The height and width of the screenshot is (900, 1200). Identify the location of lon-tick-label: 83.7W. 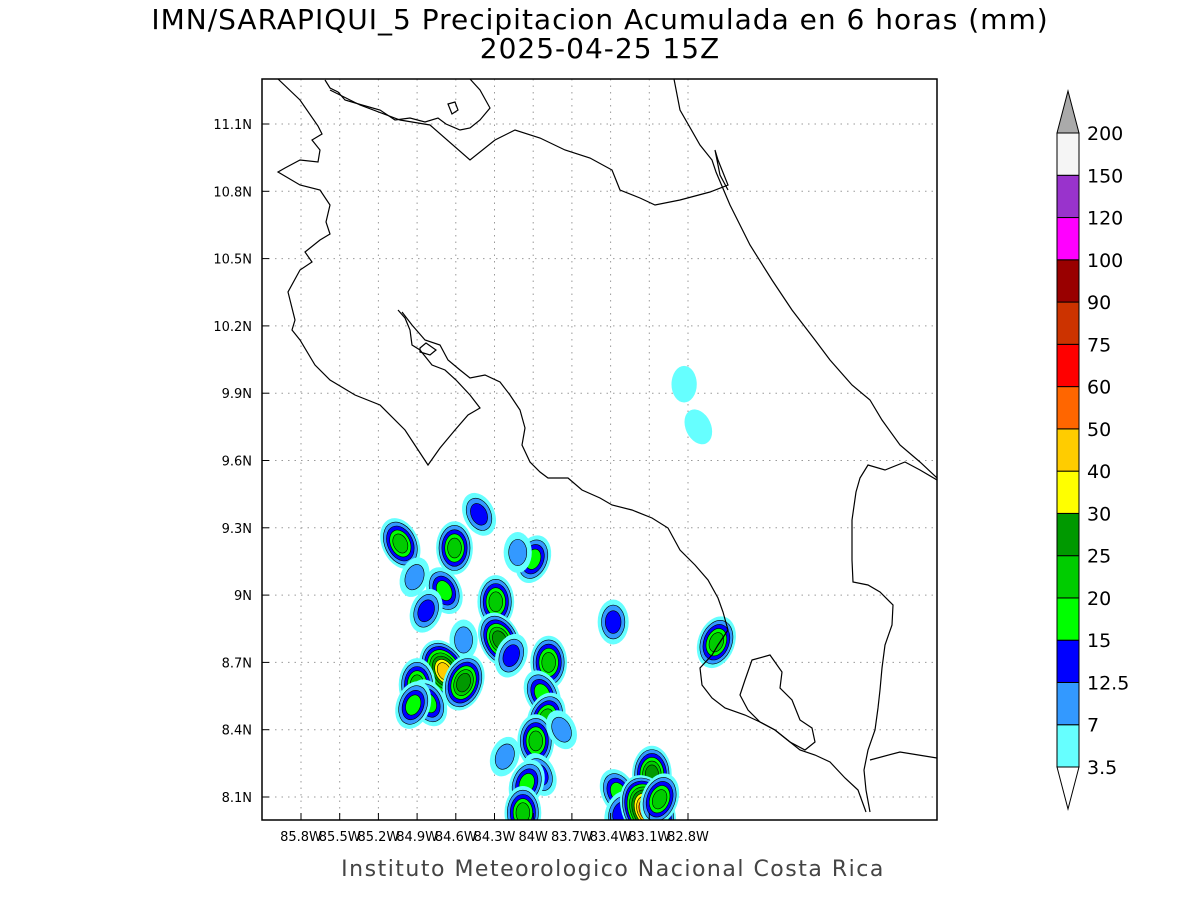
(572, 837).